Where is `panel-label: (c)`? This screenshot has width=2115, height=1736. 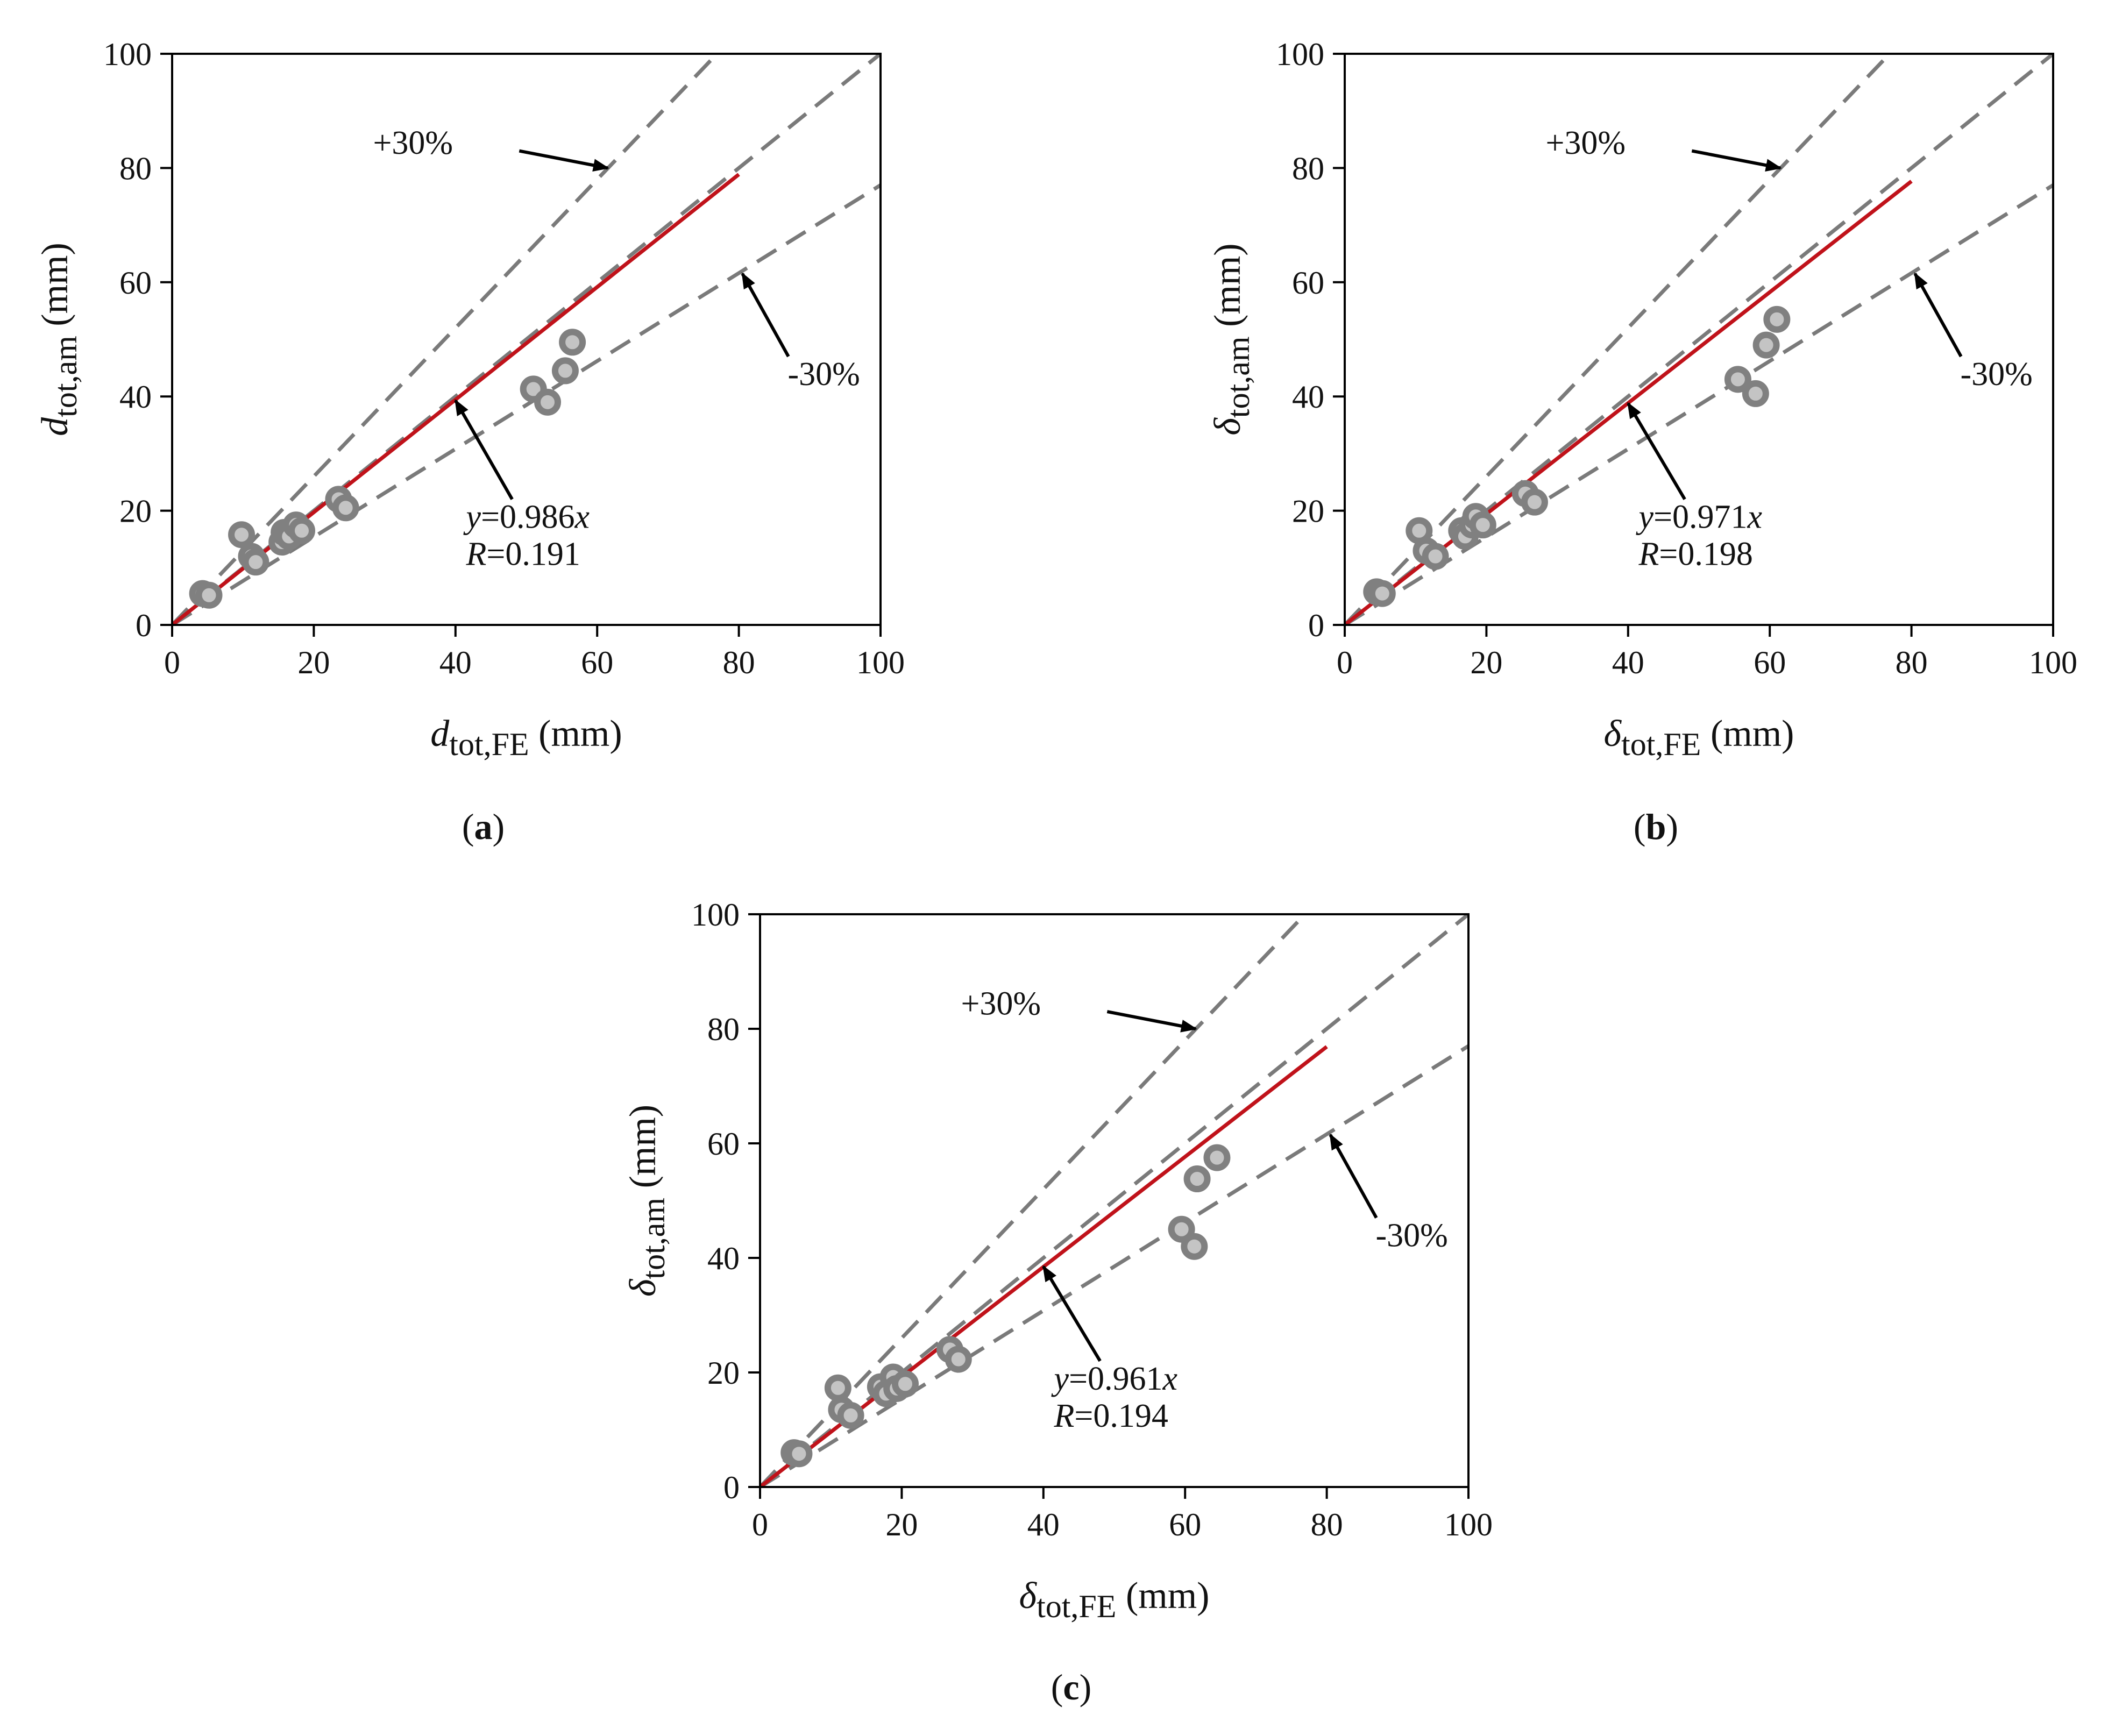
panel-label: (c) is located at coordinates (1071, 1687).